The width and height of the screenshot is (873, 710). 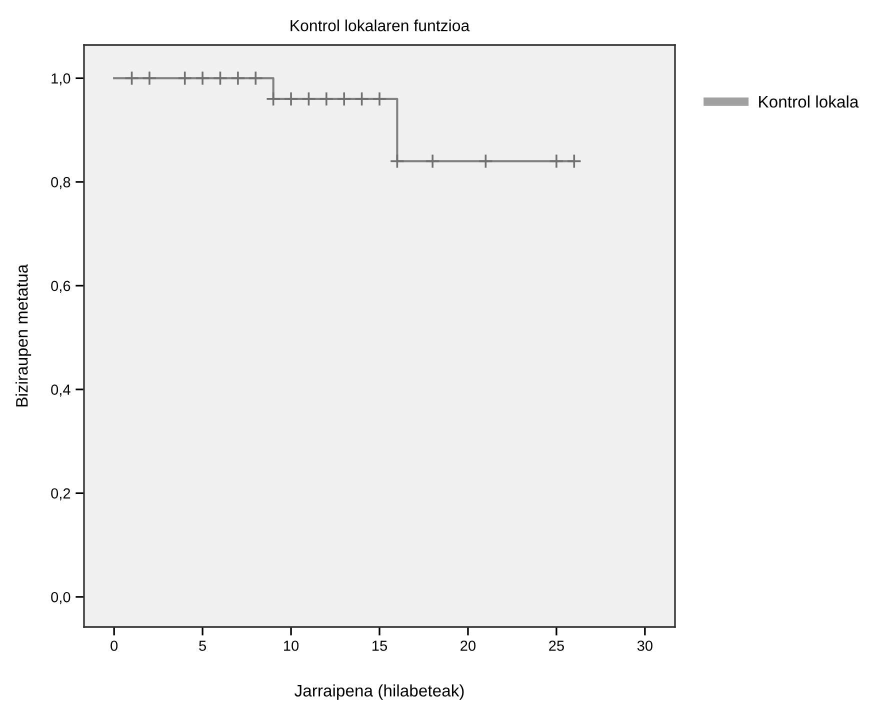 What do you see at coordinates (556, 645) in the screenshot?
I see `x-tick-label: 25` at bounding box center [556, 645].